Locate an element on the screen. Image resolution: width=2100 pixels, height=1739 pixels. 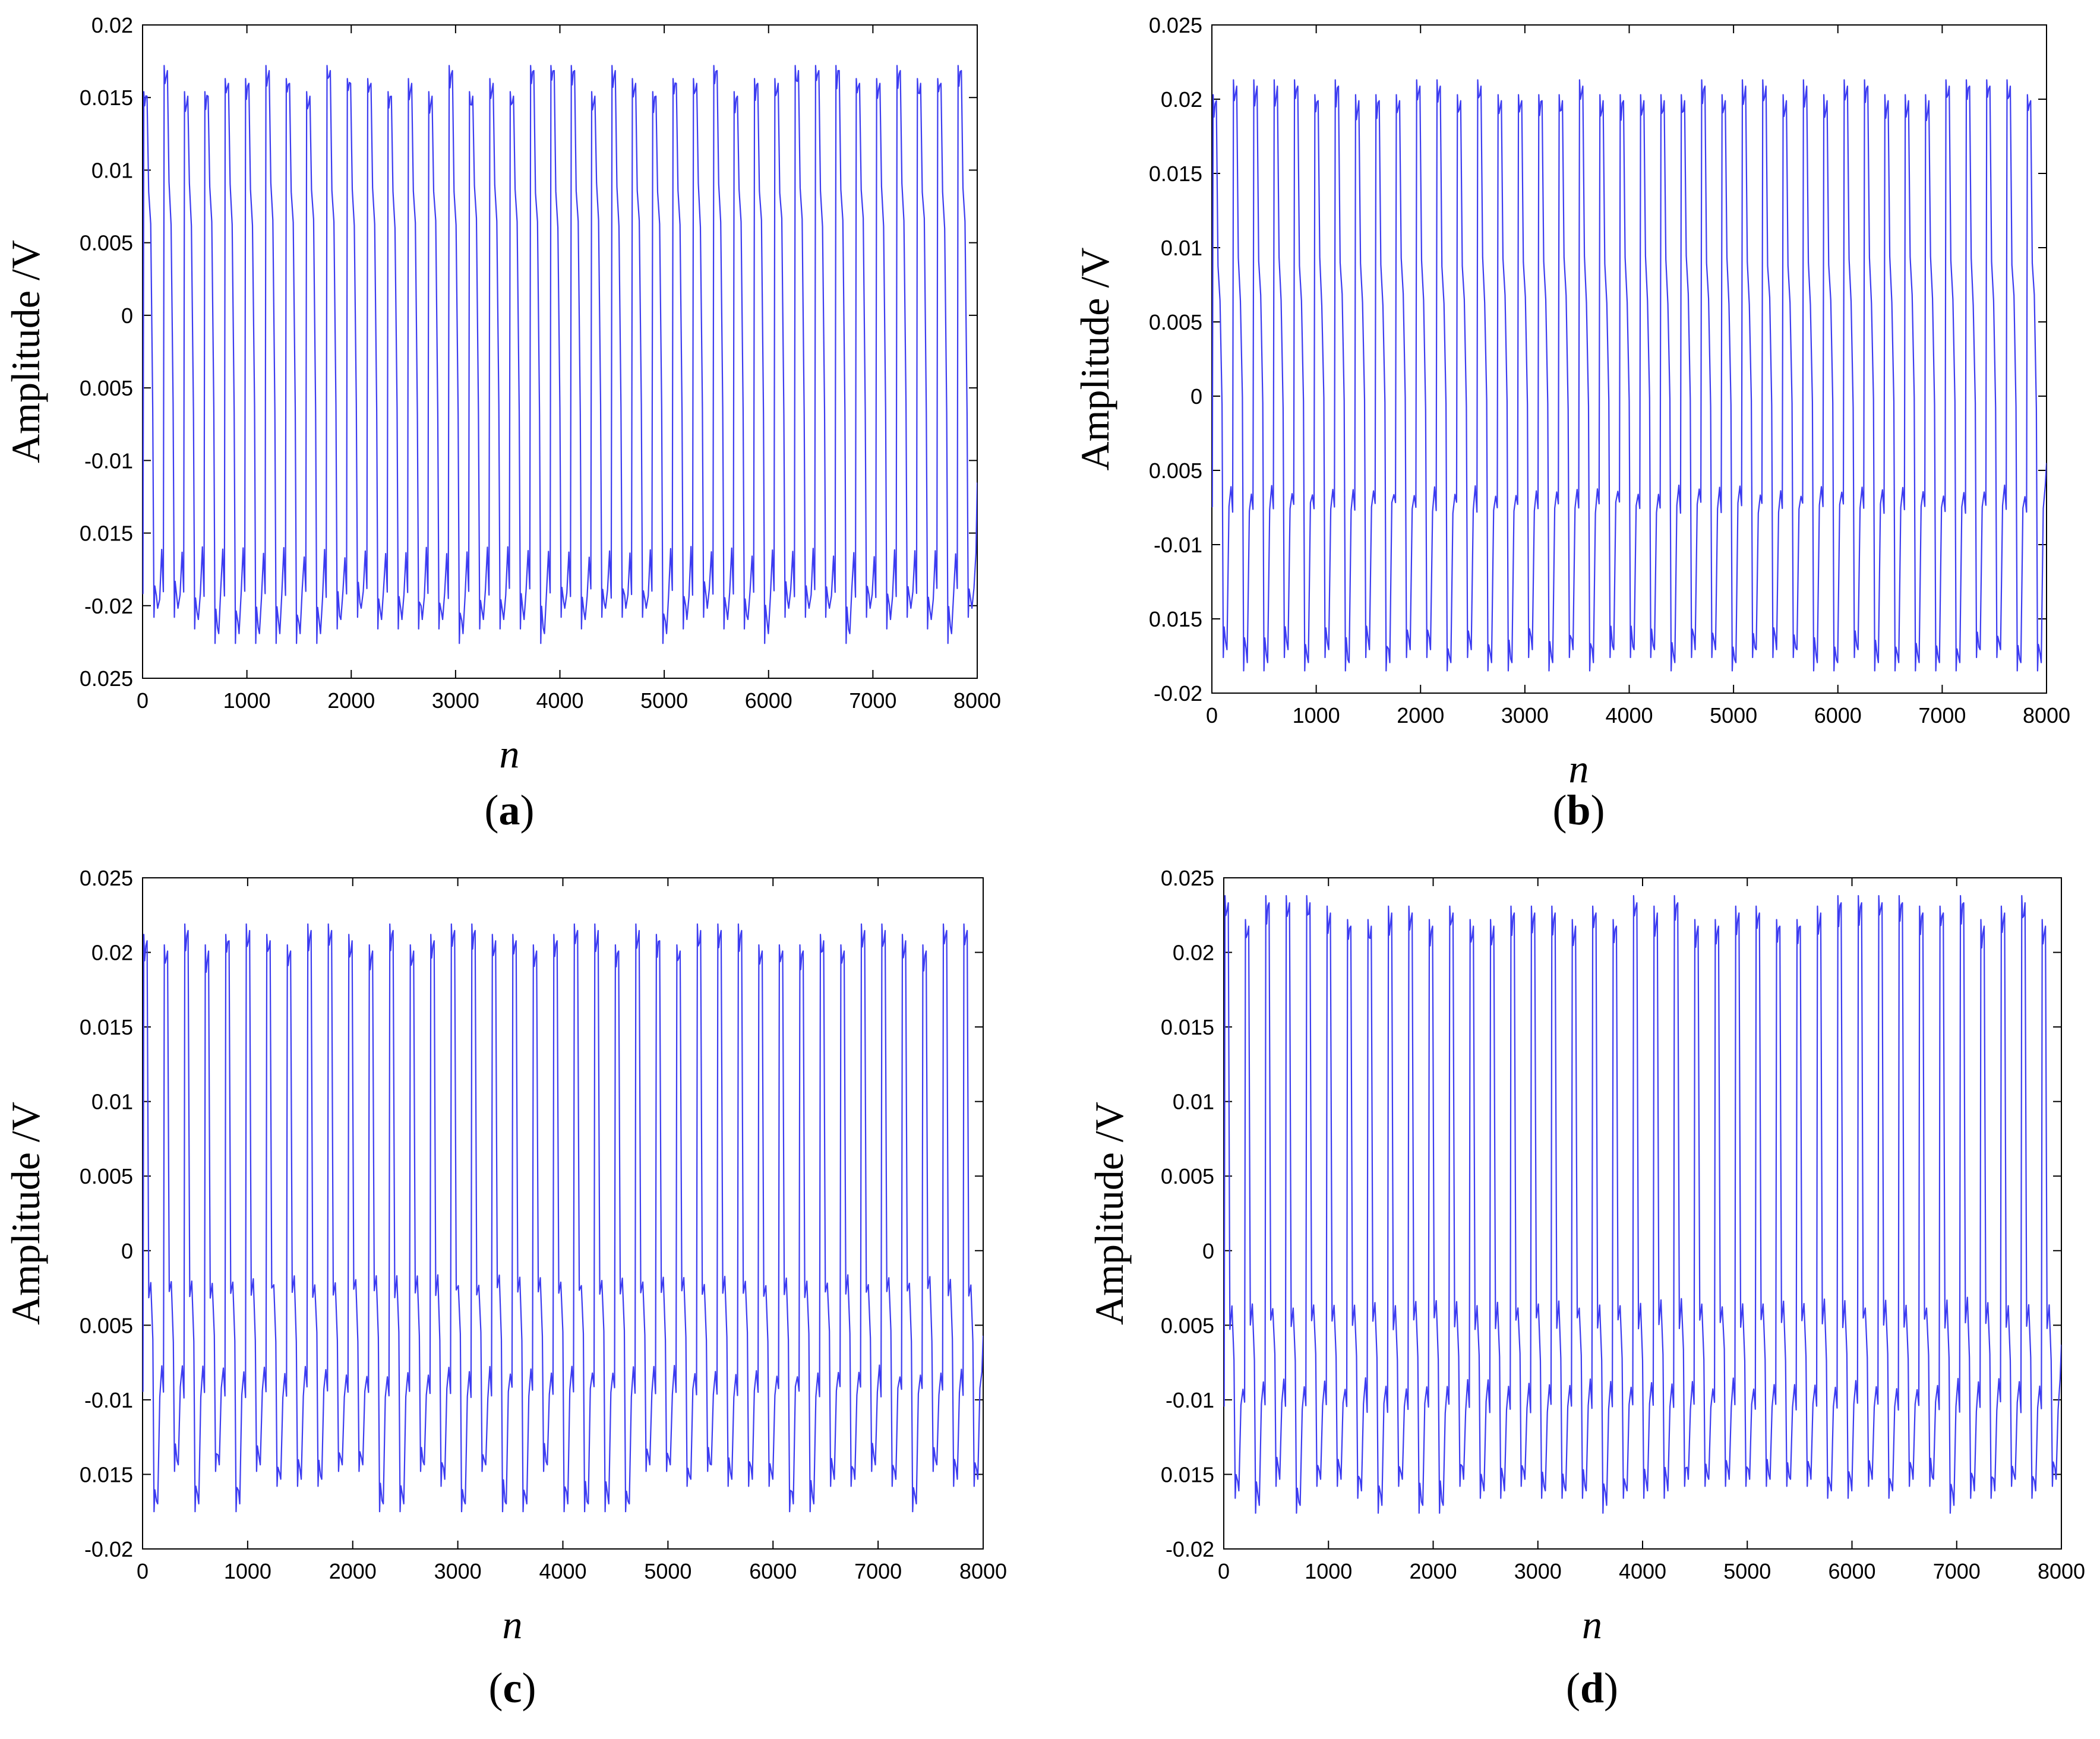
caption-letter: a is located at coordinates (509, 810).